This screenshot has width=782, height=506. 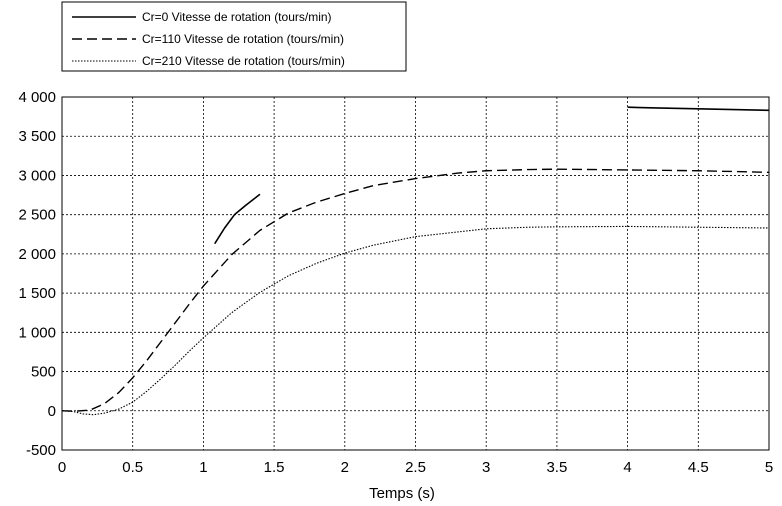 I want to click on y-tick-label: 1 000, so click(x=37, y=332).